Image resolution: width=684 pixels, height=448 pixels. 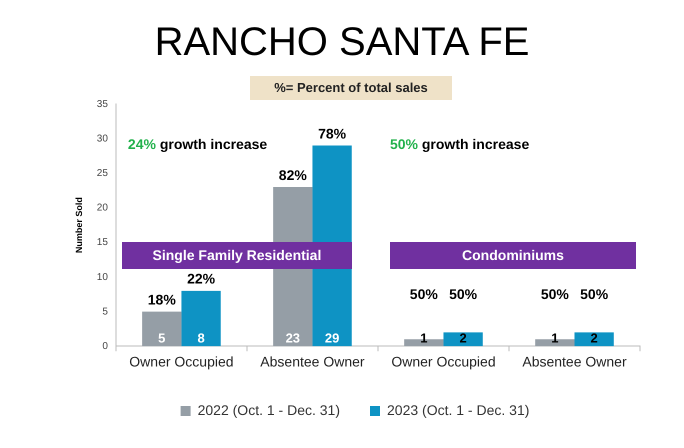 I want to click on annotation: 24% growth increase, so click(x=198, y=144).